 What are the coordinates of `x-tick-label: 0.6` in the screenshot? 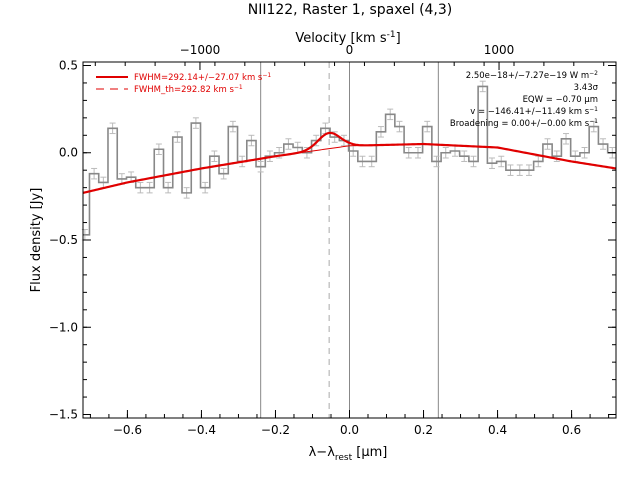 It's located at (571, 430).